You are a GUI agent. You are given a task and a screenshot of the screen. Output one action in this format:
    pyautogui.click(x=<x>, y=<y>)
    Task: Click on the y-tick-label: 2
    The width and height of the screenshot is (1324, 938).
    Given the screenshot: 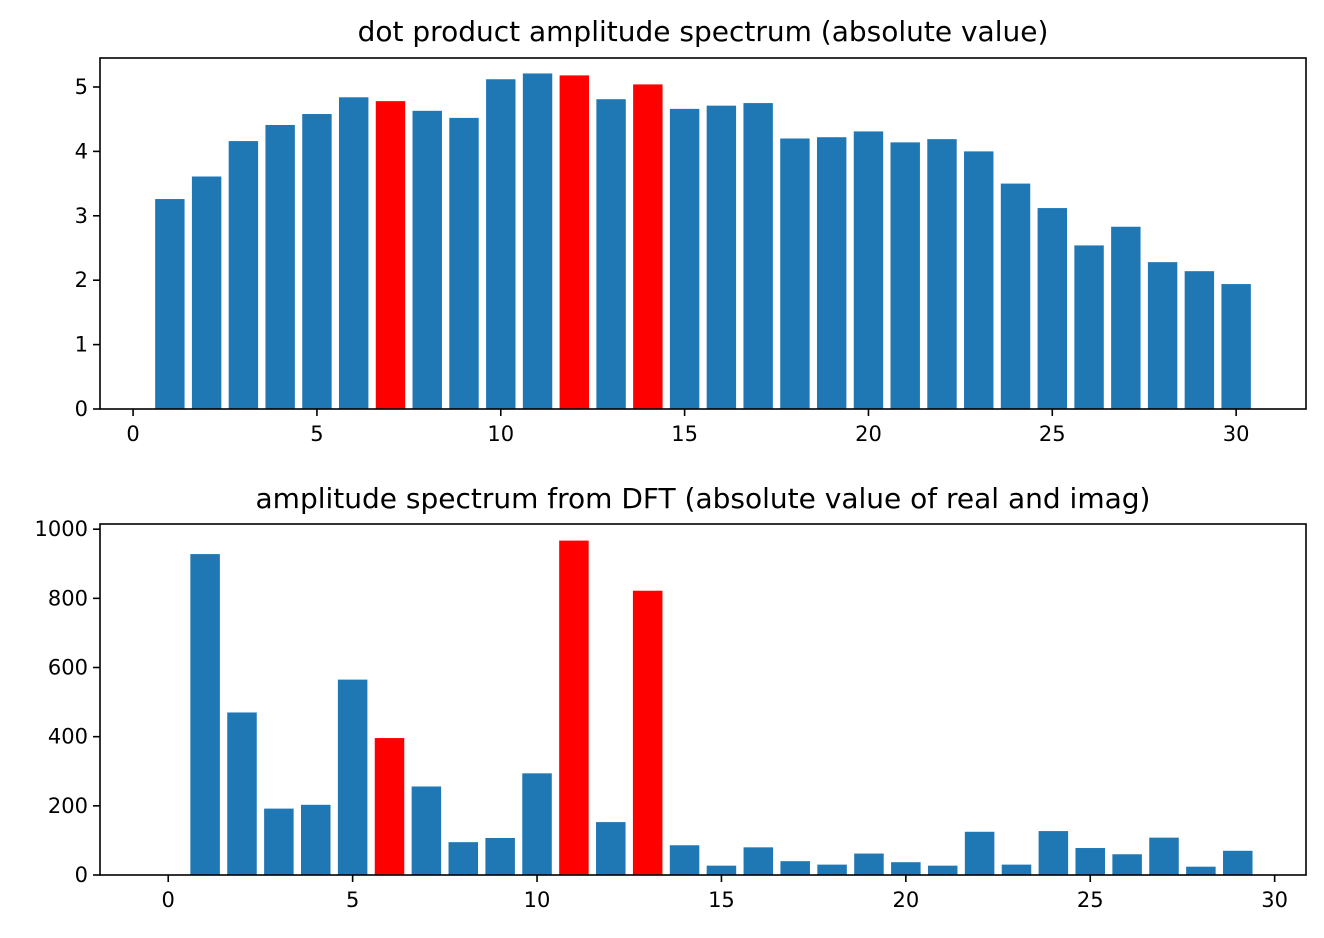 What is the action you would take?
    pyautogui.click(x=81, y=280)
    